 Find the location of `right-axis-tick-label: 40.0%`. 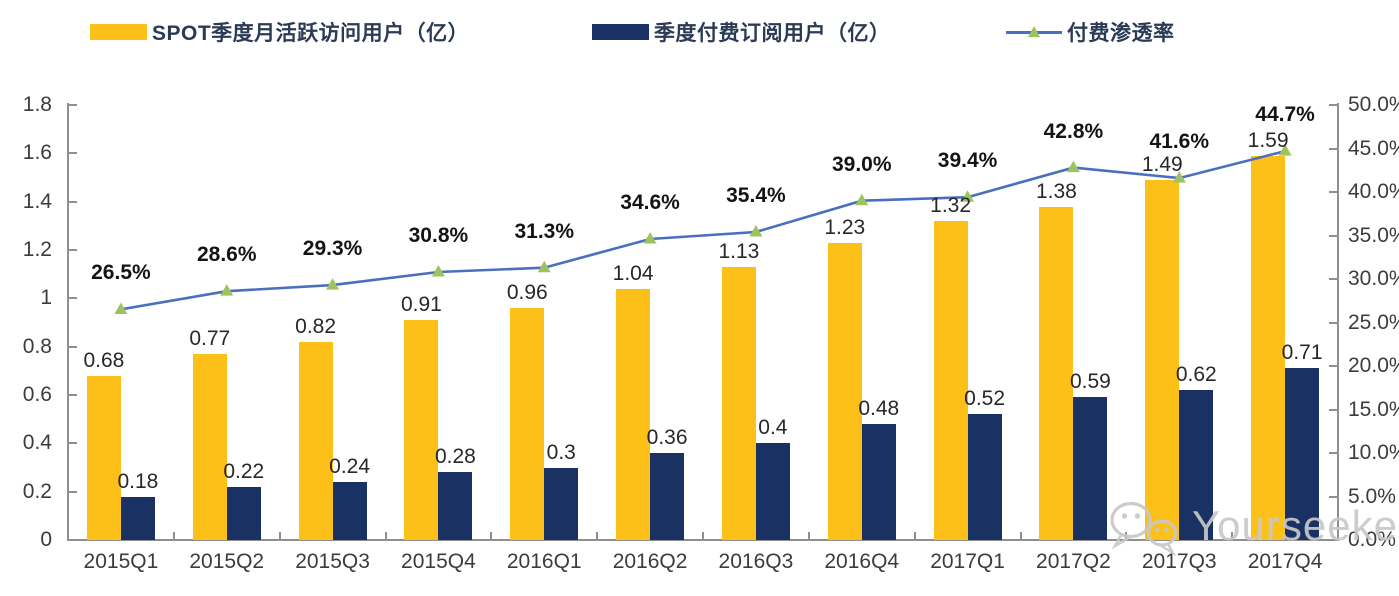

right-axis-tick-label: 40.0% is located at coordinates (1373, 191).